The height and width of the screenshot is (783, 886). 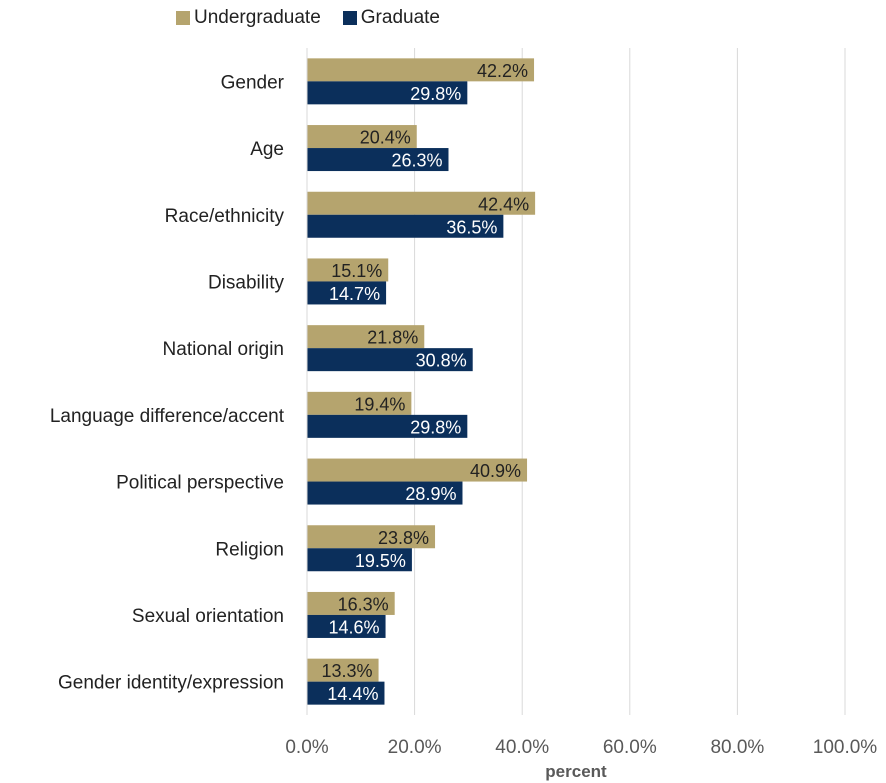 I want to click on data-label-graduate: 30.8%, so click(x=441, y=361).